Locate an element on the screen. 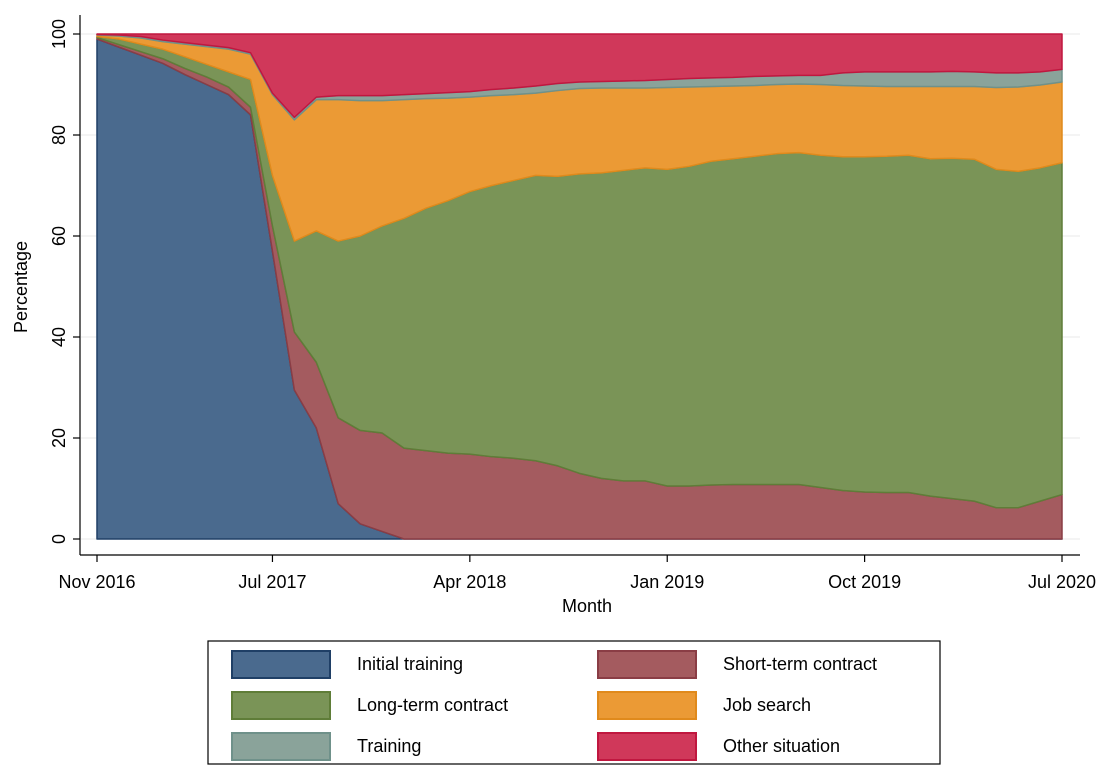  legend-label: Short-term contract is located at coordinates (800, 664).